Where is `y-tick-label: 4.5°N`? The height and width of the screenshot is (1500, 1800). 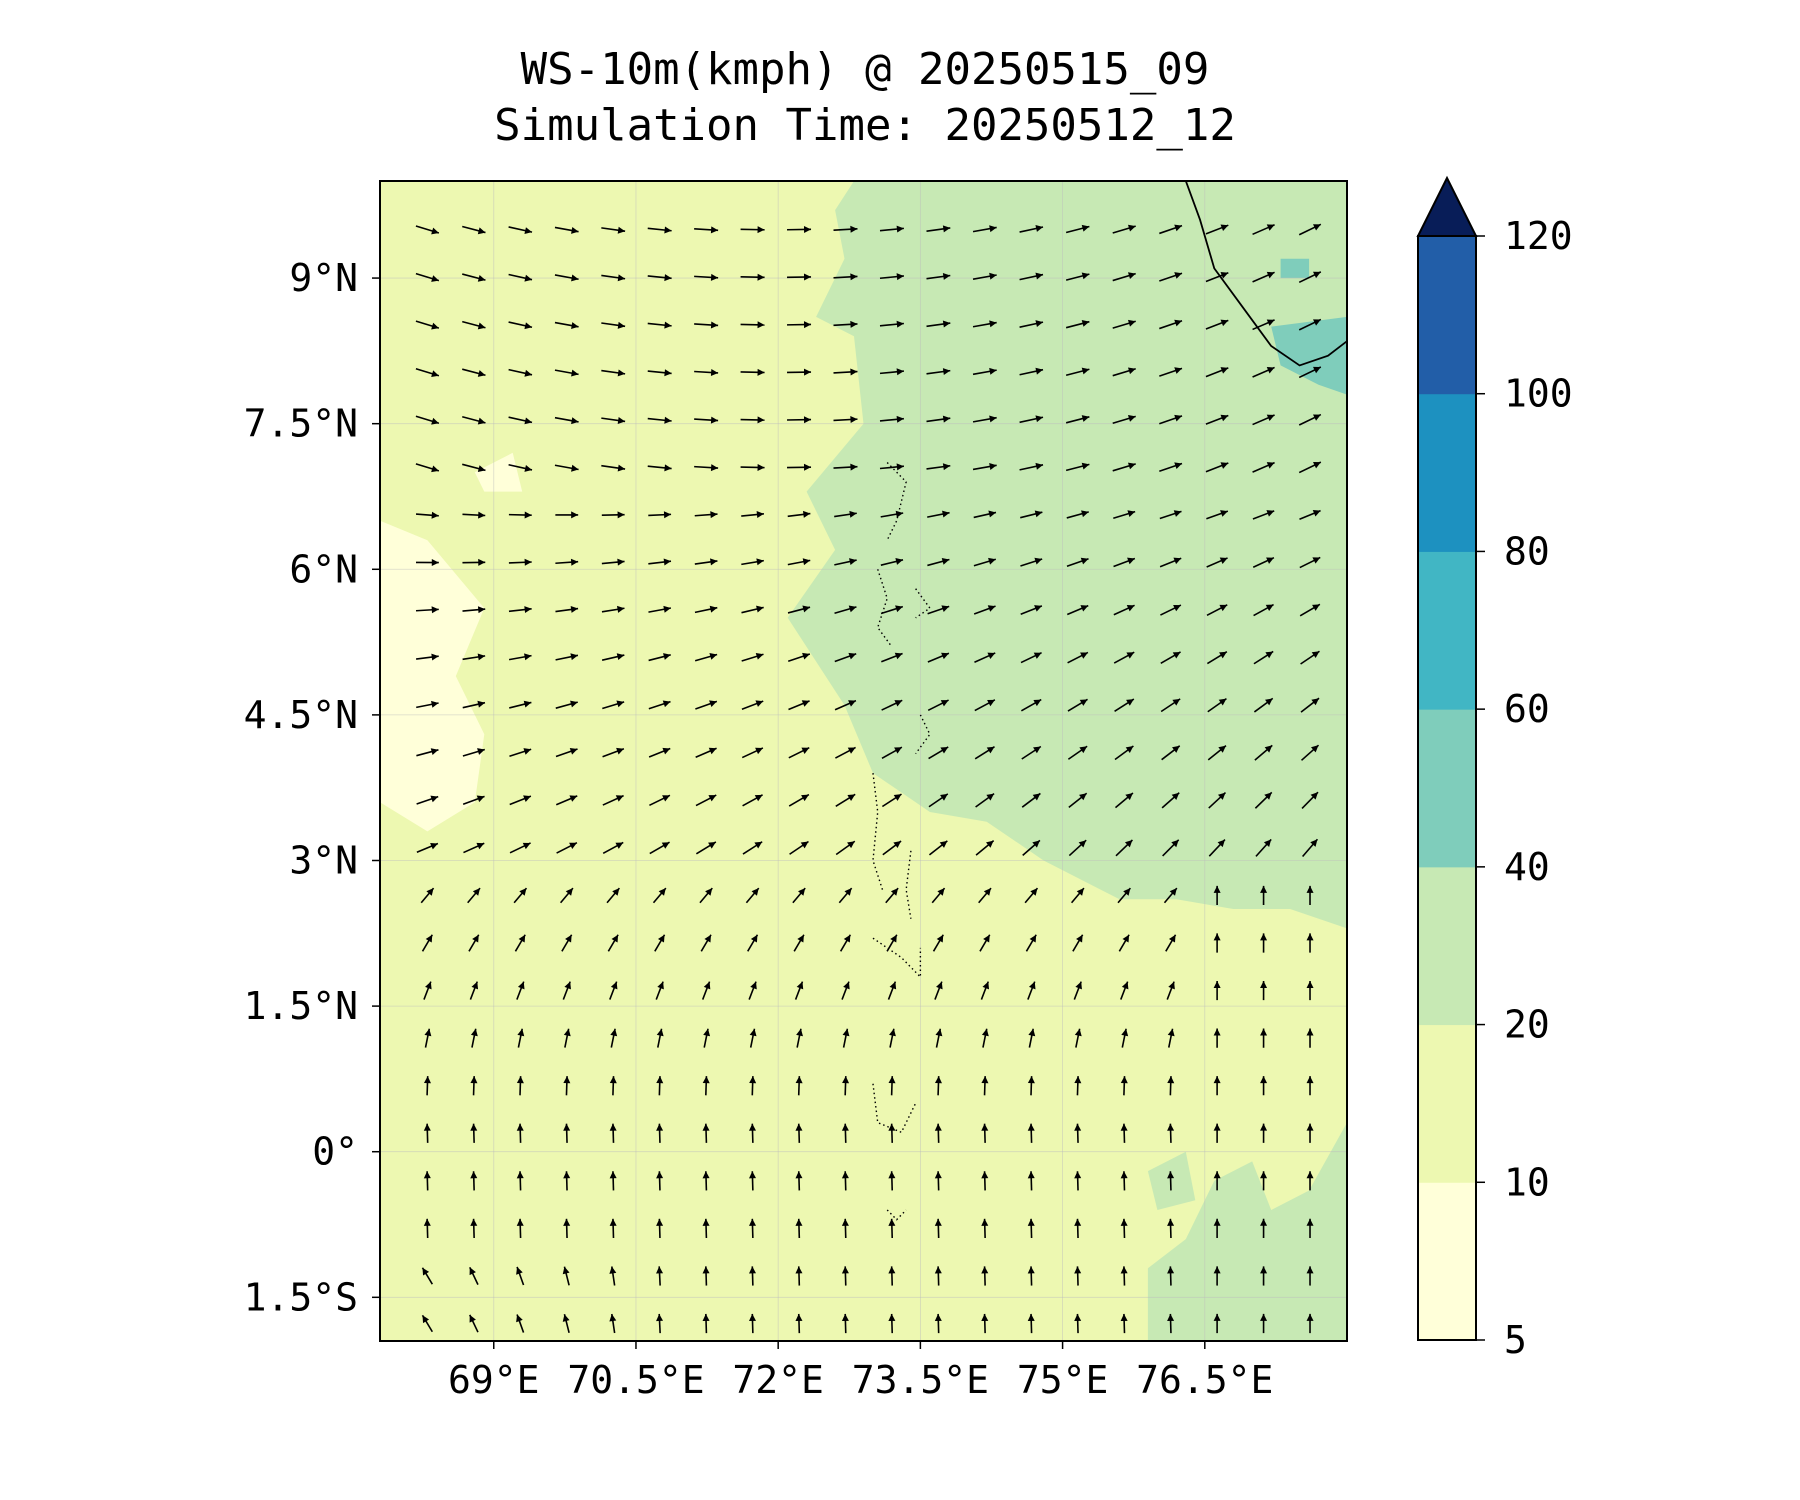
y-tick-label: 4.5°N is located at coordinates (301, 715).